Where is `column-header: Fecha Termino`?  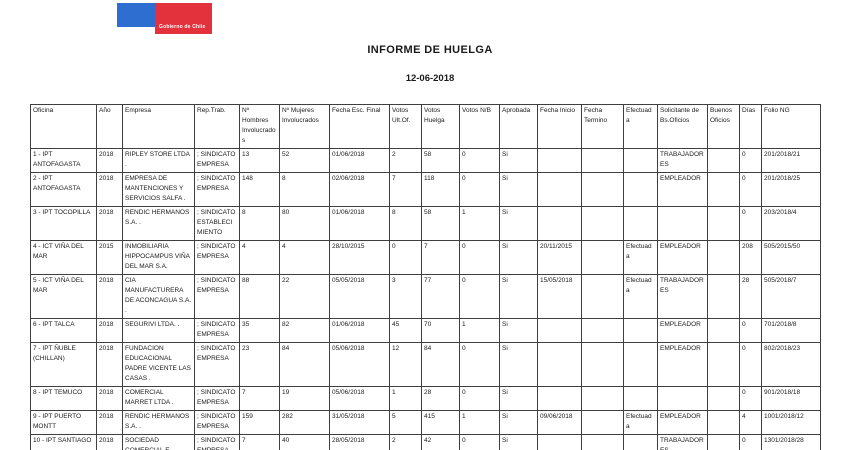 column-header: Fecha Termino is located at coordinates (602, 126).